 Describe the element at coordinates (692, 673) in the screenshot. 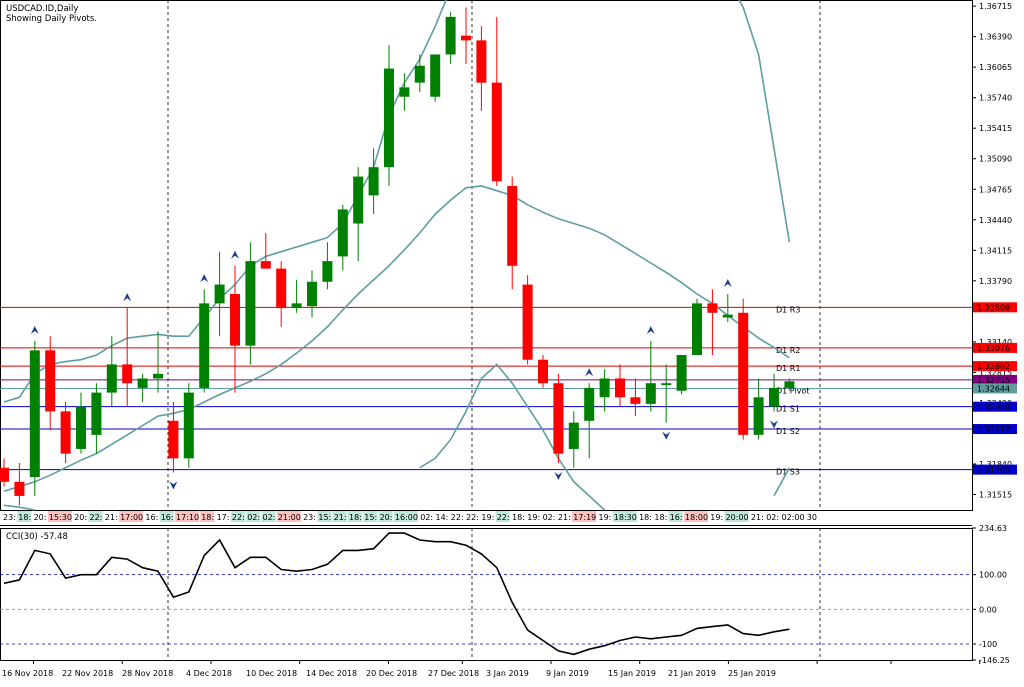

I see `date-tick-label: 21 Jan 2019` at that location.